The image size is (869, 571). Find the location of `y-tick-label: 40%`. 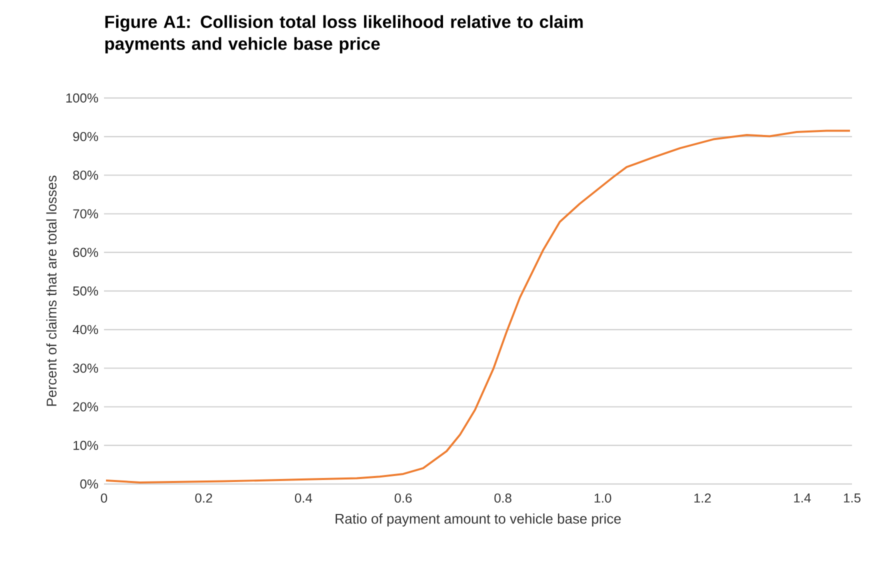

y-tick-label: 40% is located at coordinates (85, 329).